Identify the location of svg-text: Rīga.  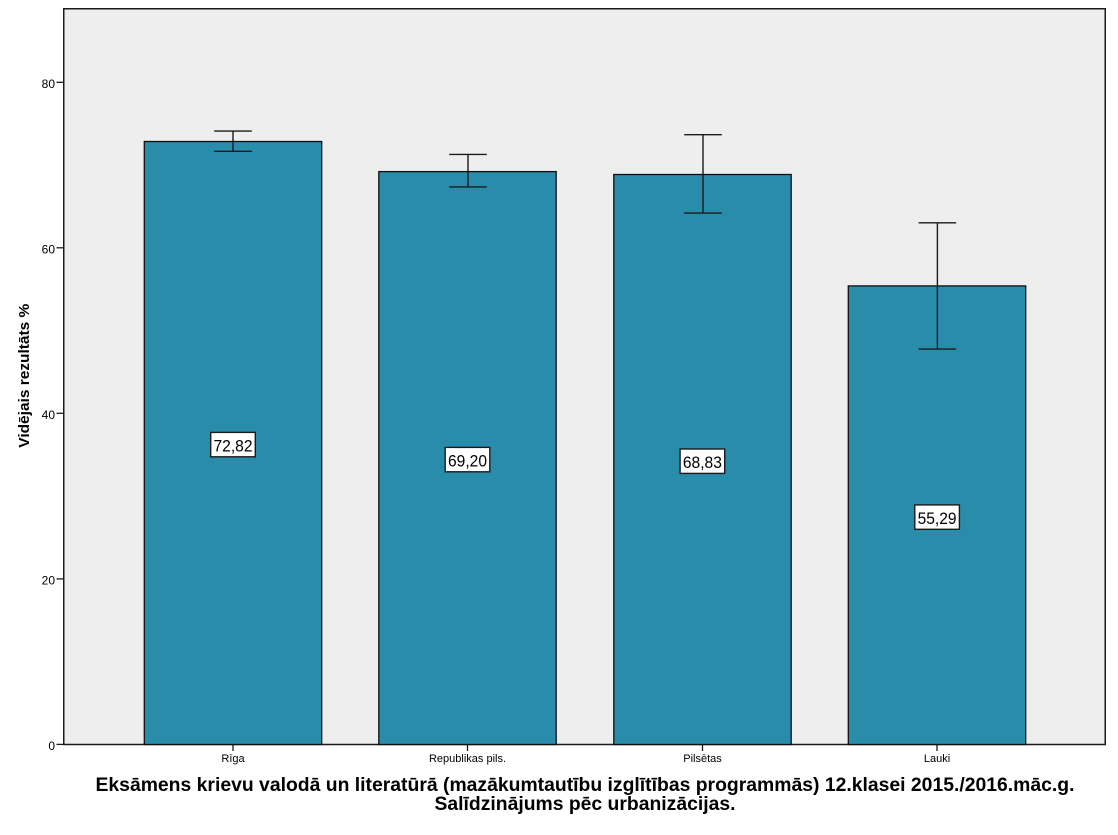
(233, 759).